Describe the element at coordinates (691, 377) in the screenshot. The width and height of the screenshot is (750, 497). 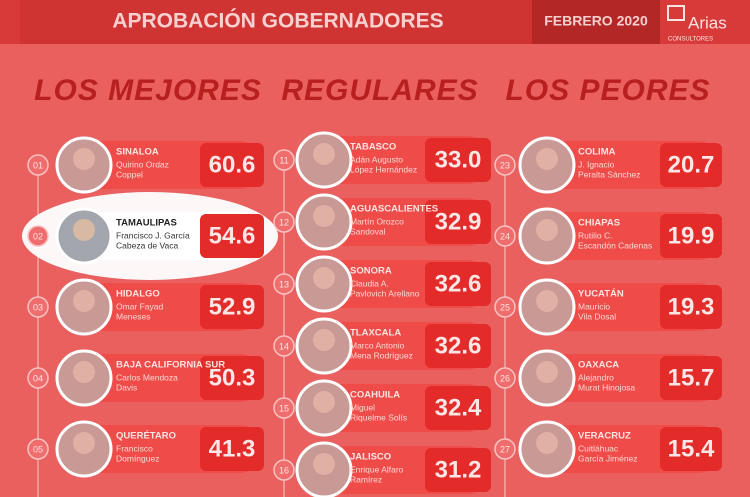
I see `score: 15.7` at that location.